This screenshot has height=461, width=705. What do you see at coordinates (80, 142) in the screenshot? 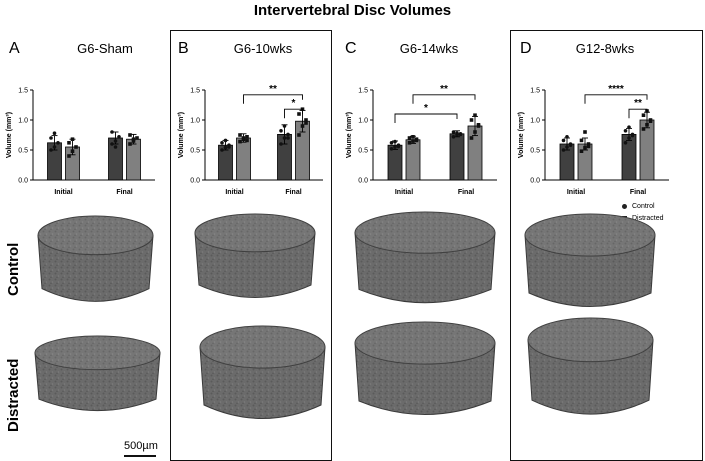
I see `bar-chart-g6-sham: 0.0 0.5 1.0 1.5 Volume (mm³) Initial Final` at bounding box center [80, 142].